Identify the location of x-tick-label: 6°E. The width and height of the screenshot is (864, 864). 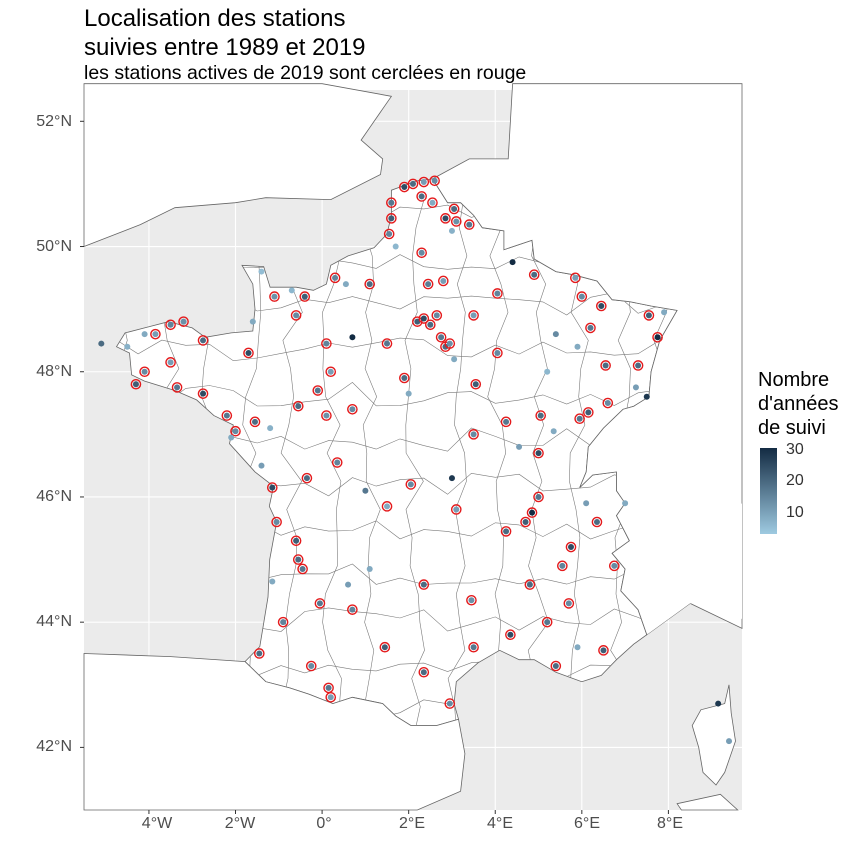
(587, 823).